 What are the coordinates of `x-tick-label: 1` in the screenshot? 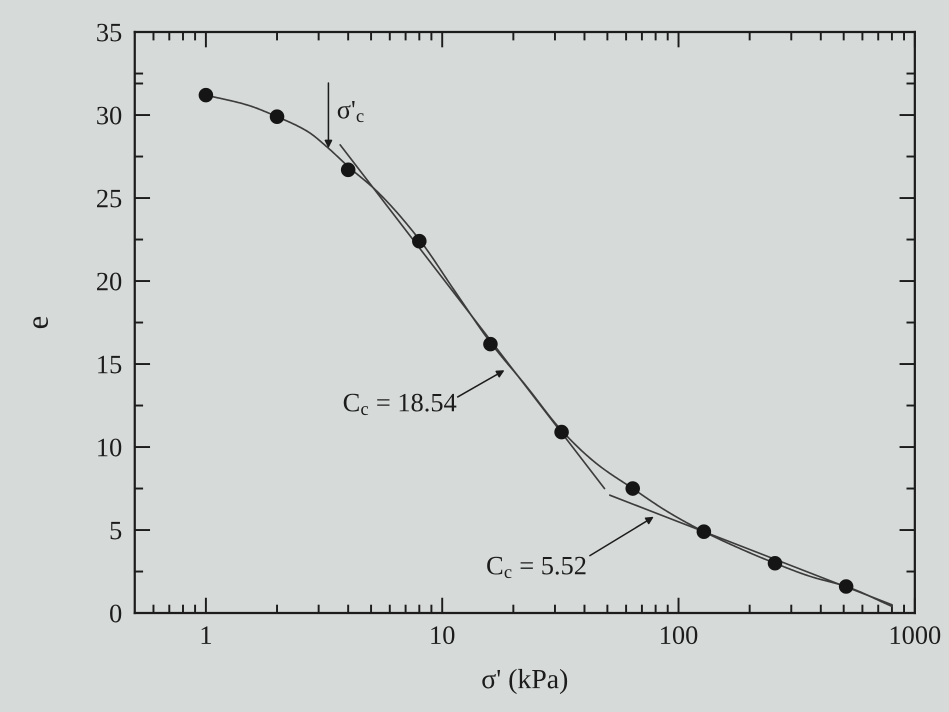 It's located at (206, 635).